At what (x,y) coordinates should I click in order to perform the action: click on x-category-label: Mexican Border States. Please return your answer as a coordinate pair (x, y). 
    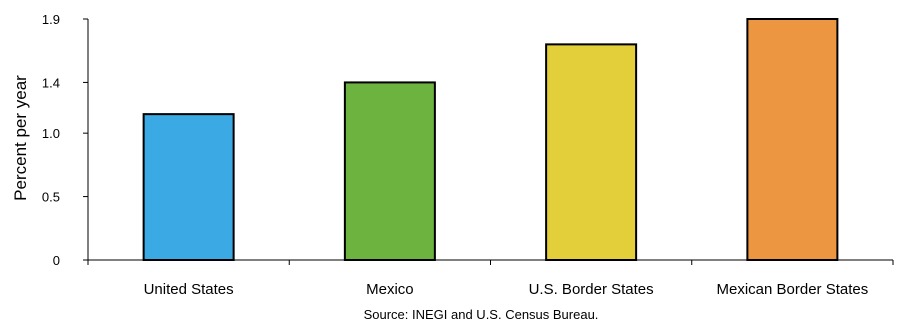
    Looking at the image, I should click on (793, 289).